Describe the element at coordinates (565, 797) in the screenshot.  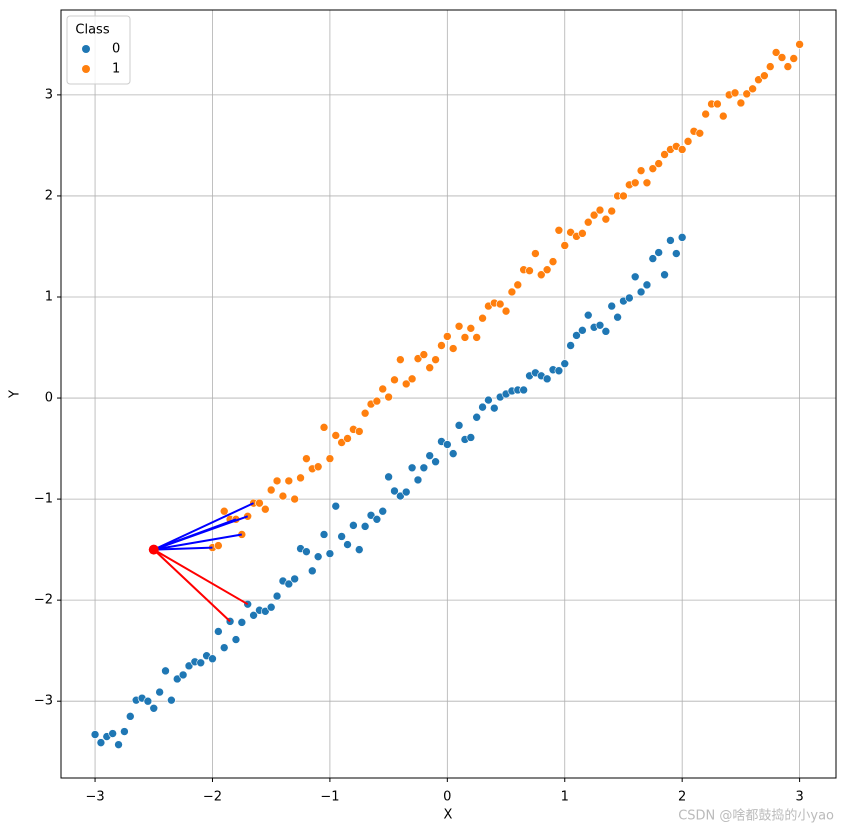
I see `x-tick-label: 1` at that location.